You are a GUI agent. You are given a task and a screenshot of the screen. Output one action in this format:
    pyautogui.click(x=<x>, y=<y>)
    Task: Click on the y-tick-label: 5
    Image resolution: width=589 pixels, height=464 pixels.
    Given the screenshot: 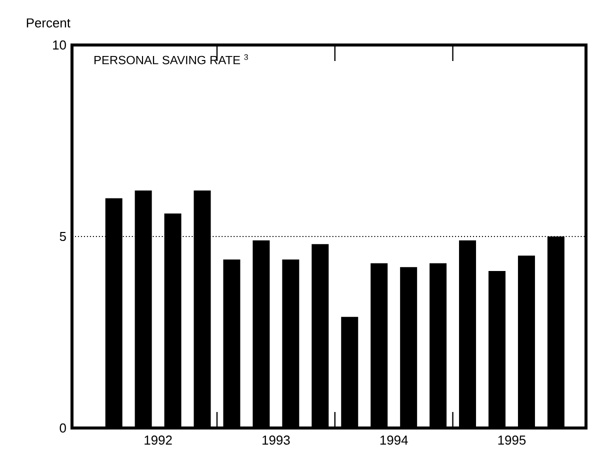 What is the action you would take?
    pyautogui.click(x=63, y=237)
    